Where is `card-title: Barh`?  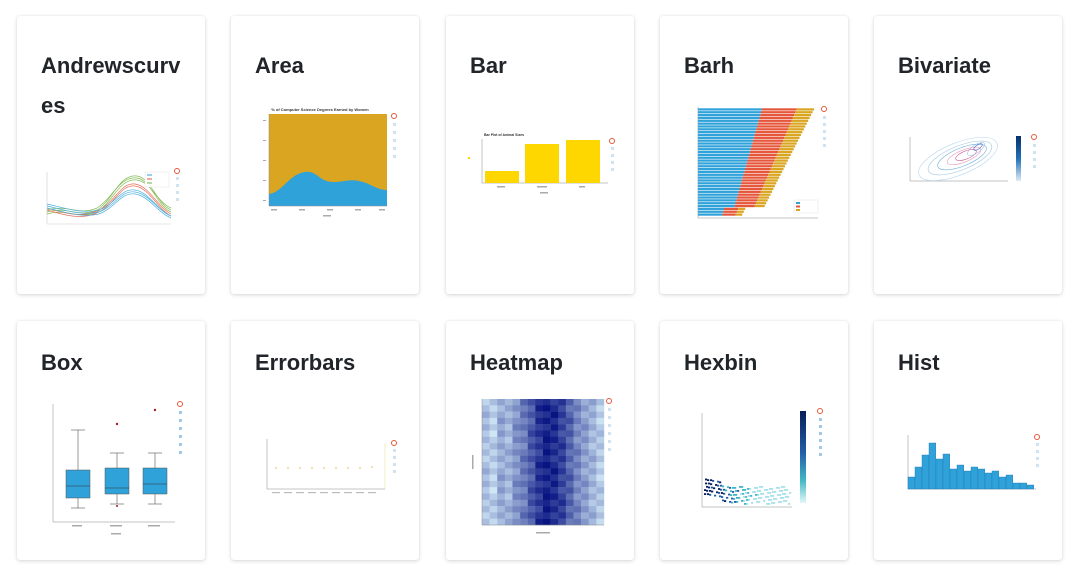 card-title: Barh is located at coordinates (709, 65).